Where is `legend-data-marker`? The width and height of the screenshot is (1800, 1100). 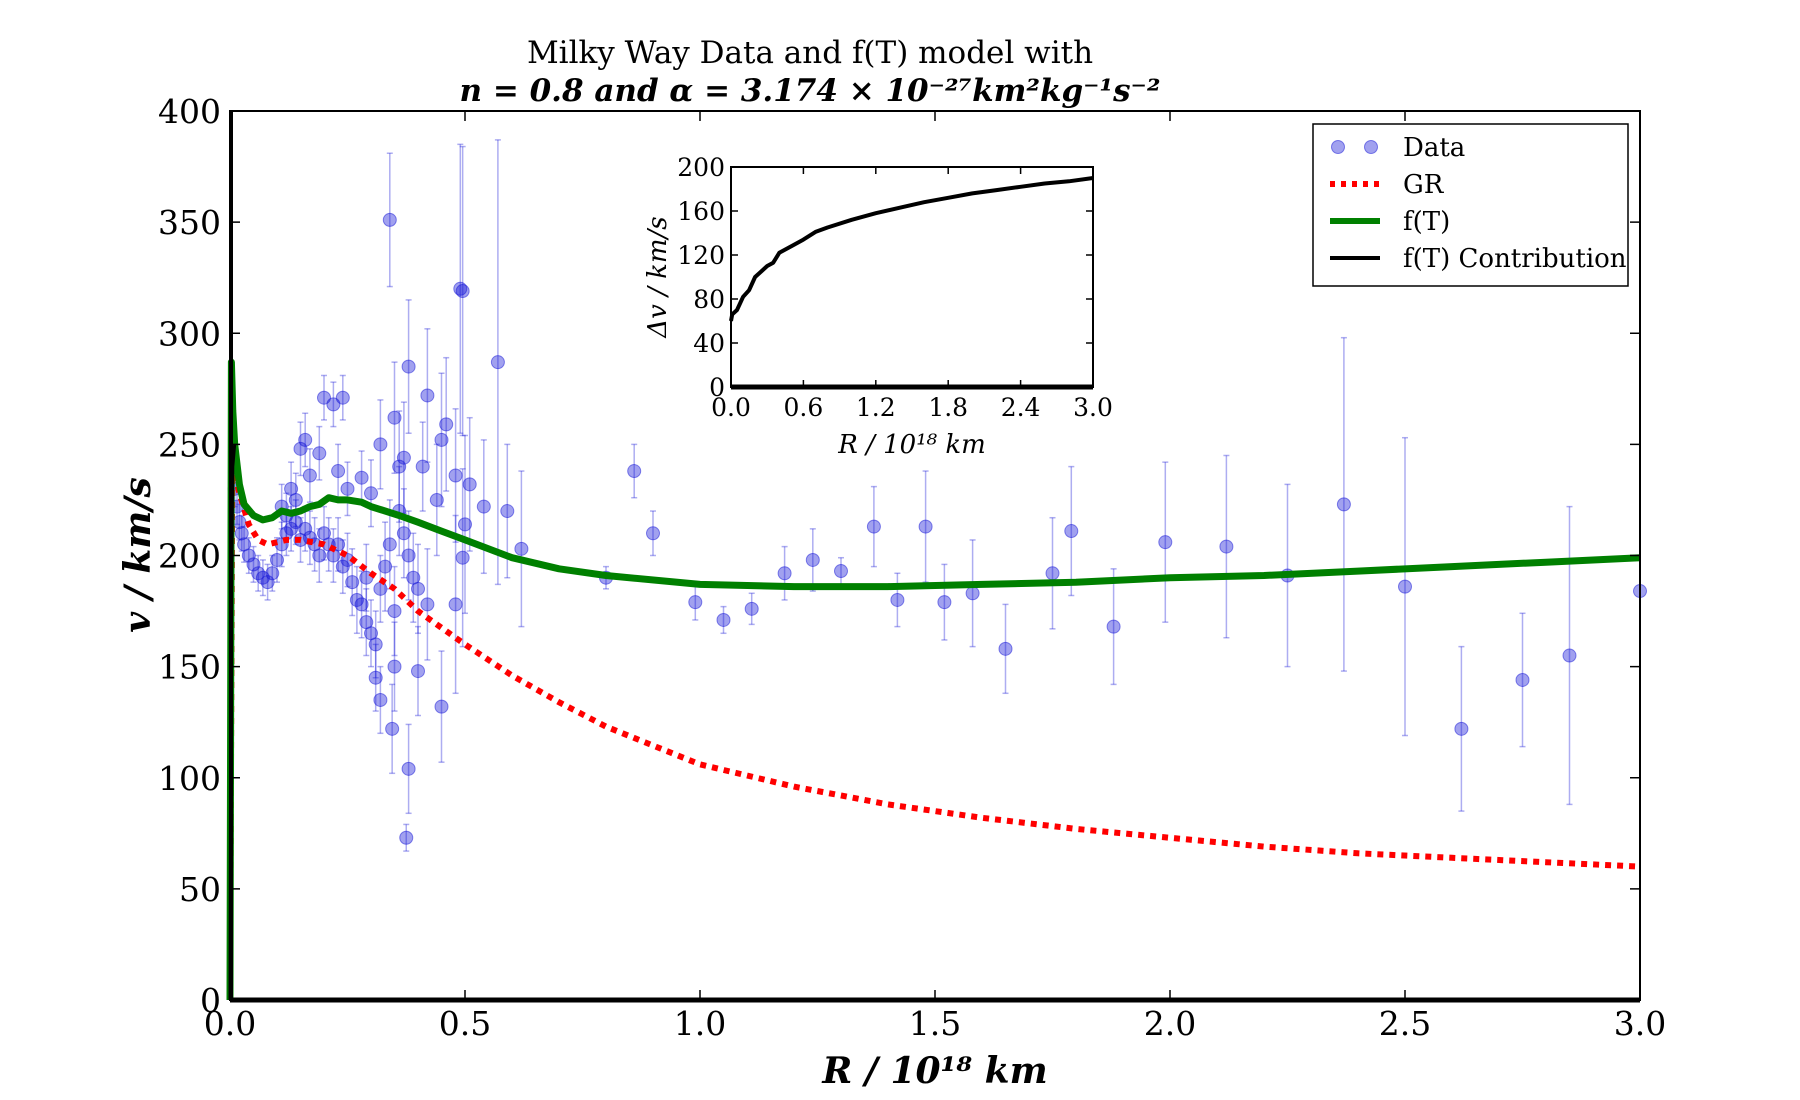 legend-data-marker is located at coordinates (1338, 147).